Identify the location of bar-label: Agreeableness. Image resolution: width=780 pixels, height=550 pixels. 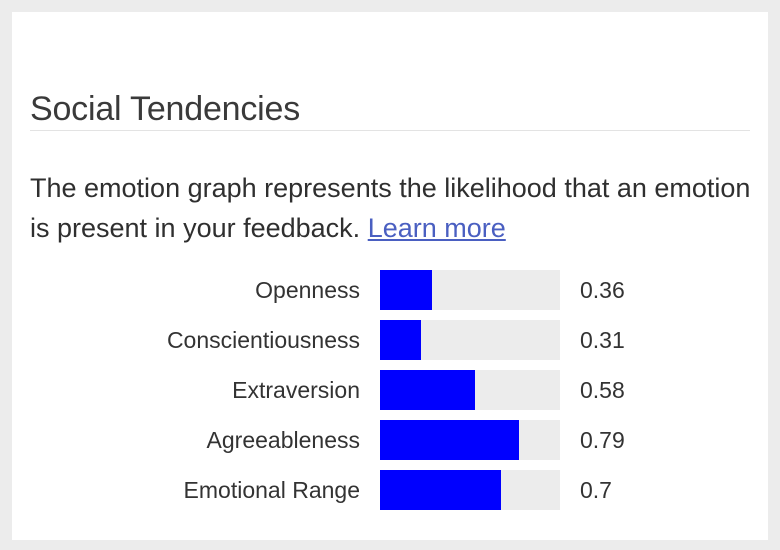
(283, 440).